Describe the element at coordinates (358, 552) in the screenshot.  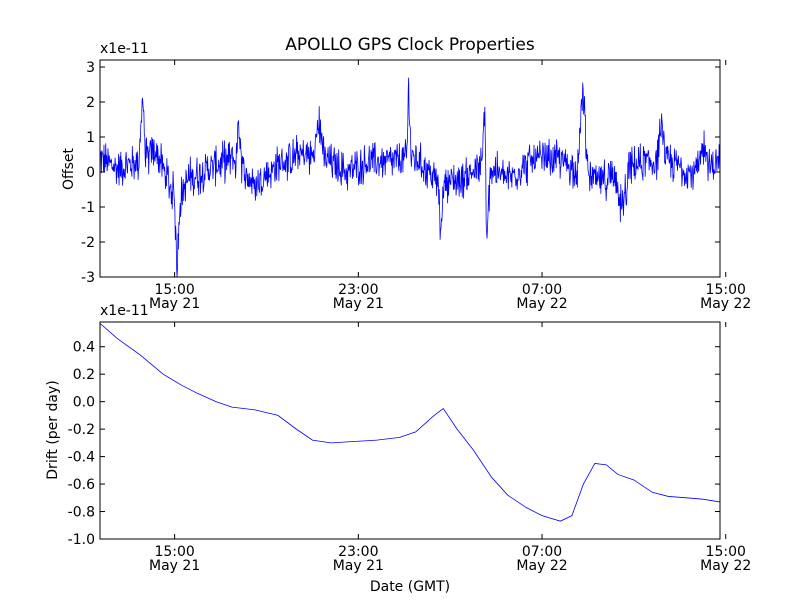
I see `drift-xtick-time-label: 23:00` at that location.